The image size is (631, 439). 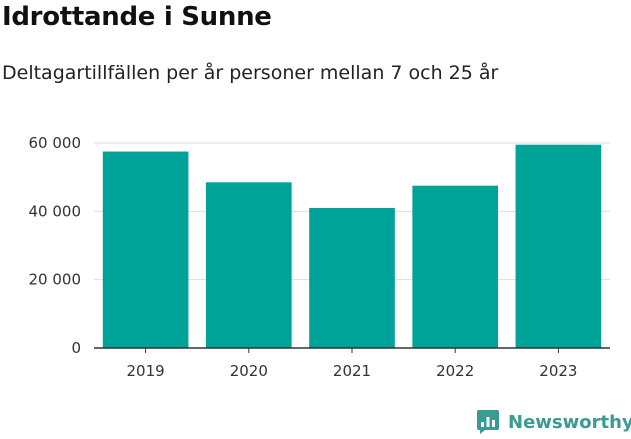 What do you see at coordinates (137, 17) in the screenshot?
I see `chart-title: Idrottande i Sunne` at bounding box center [137, 17].